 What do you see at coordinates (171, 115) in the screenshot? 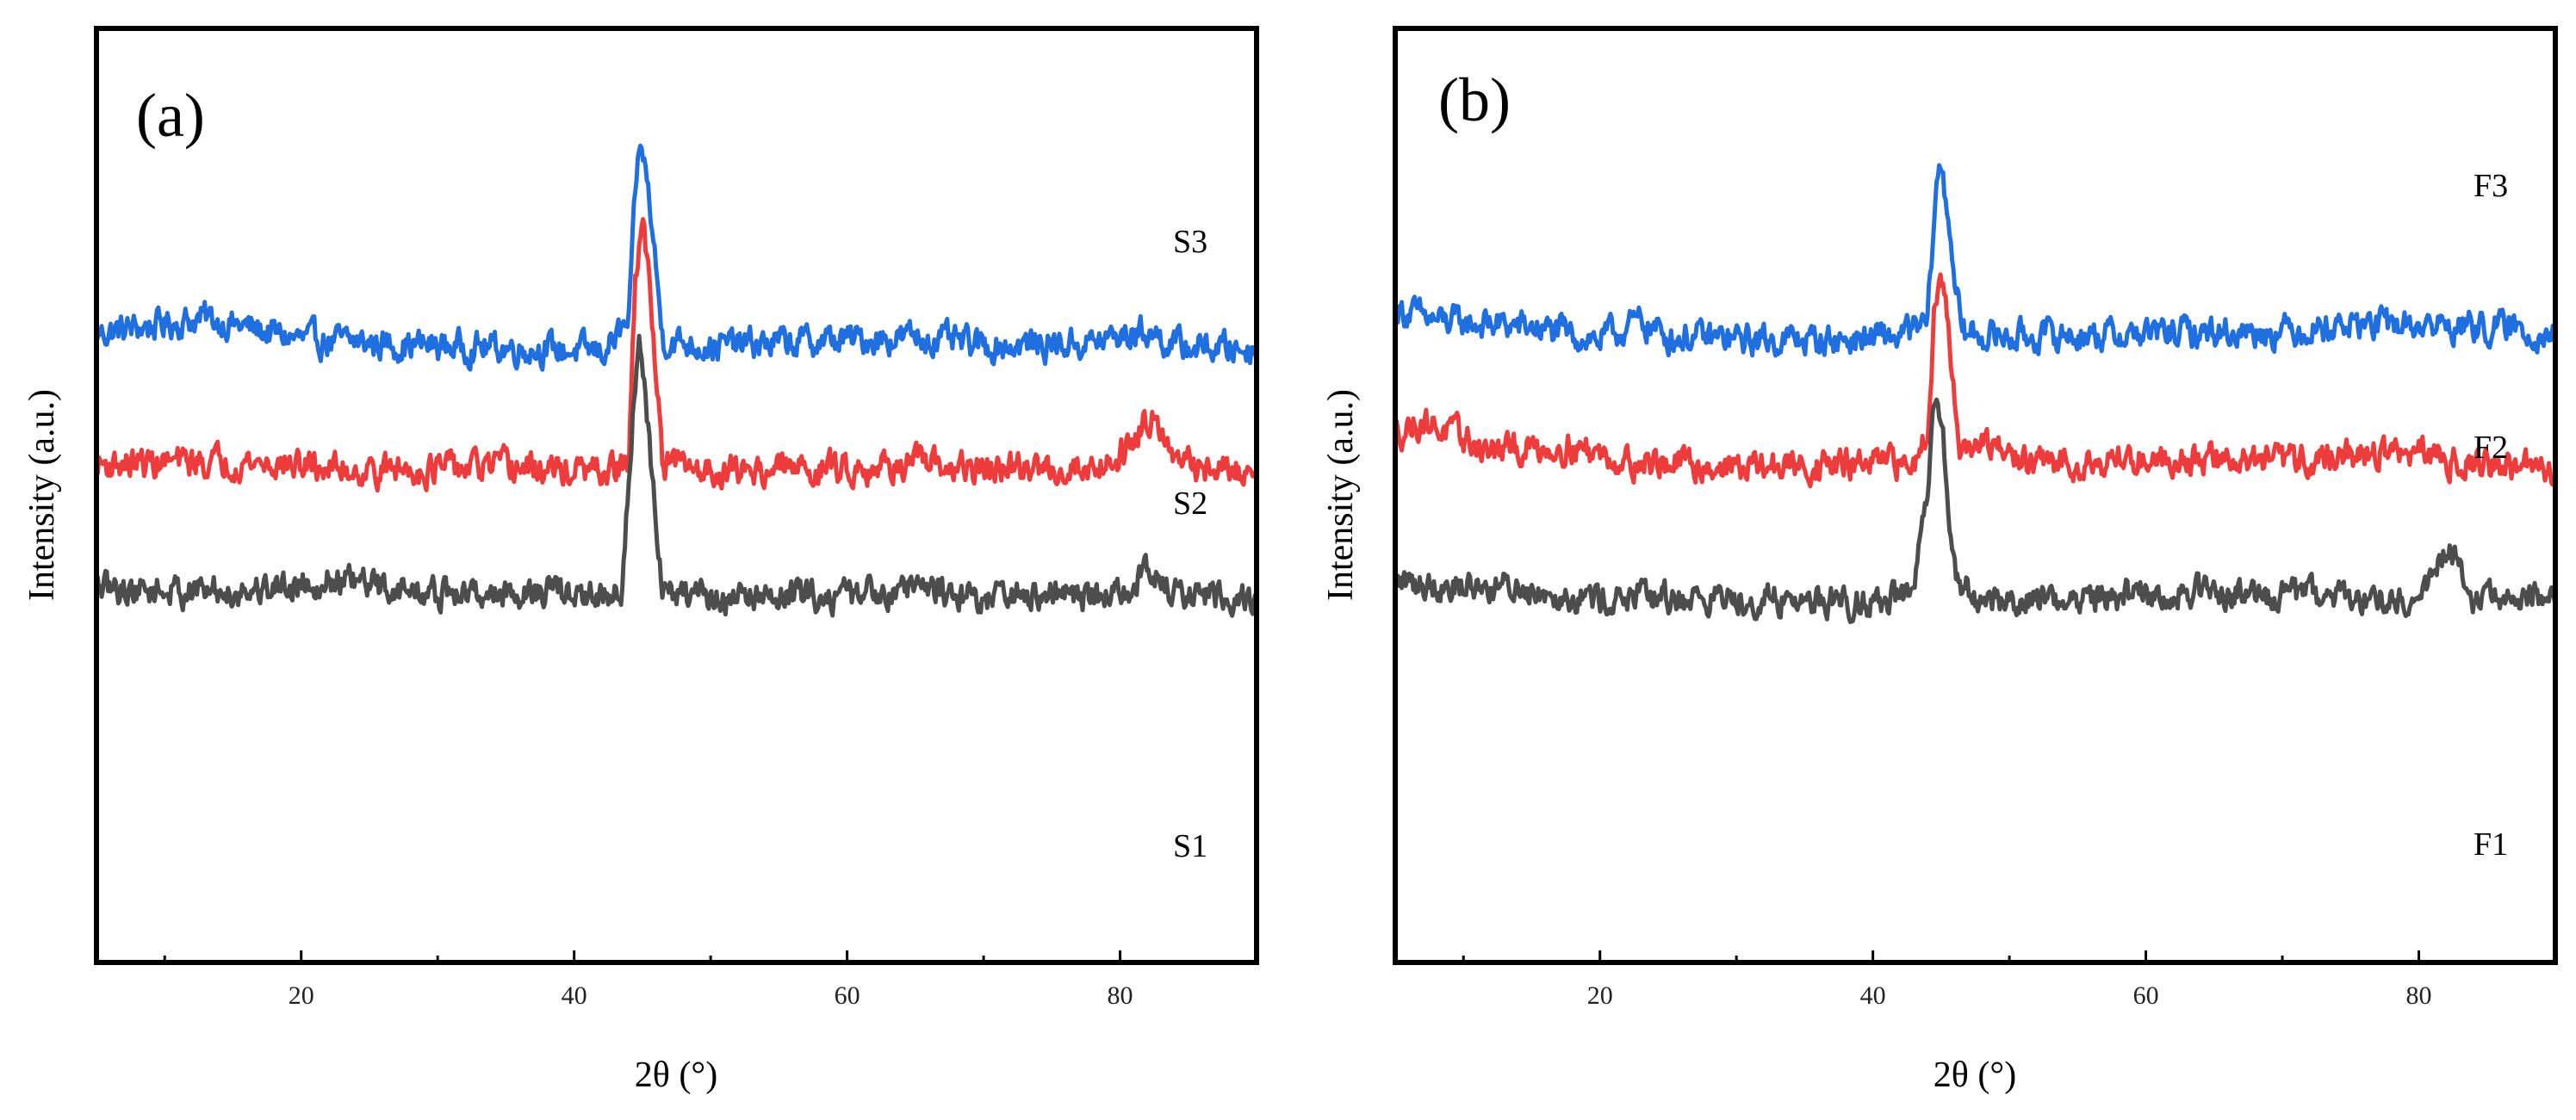
I see `panel-a-label: (a)` at bounding box center [171, 115].